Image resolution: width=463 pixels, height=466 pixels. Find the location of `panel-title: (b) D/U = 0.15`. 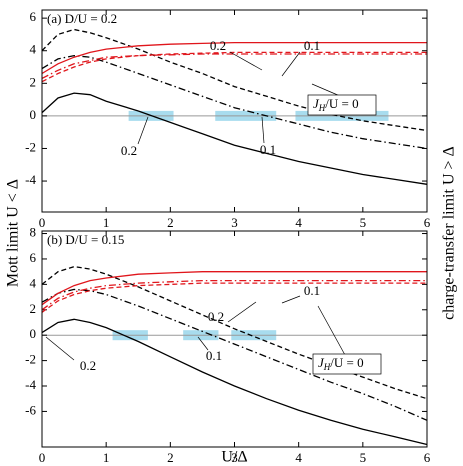

panel-title: (b) D/U = 0.15 is located at coordinates (85, 239).